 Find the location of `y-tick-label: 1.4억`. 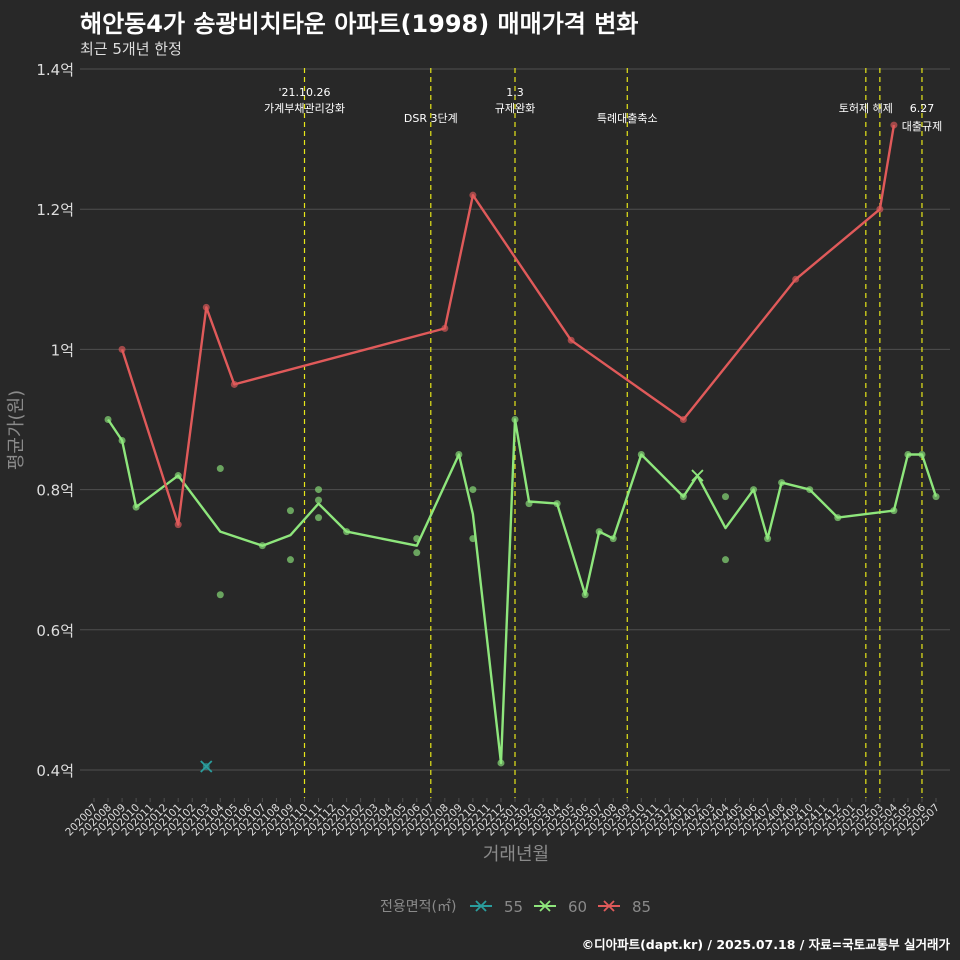

y-tick-label: 1.4억 is located at coordinates (55, 70).